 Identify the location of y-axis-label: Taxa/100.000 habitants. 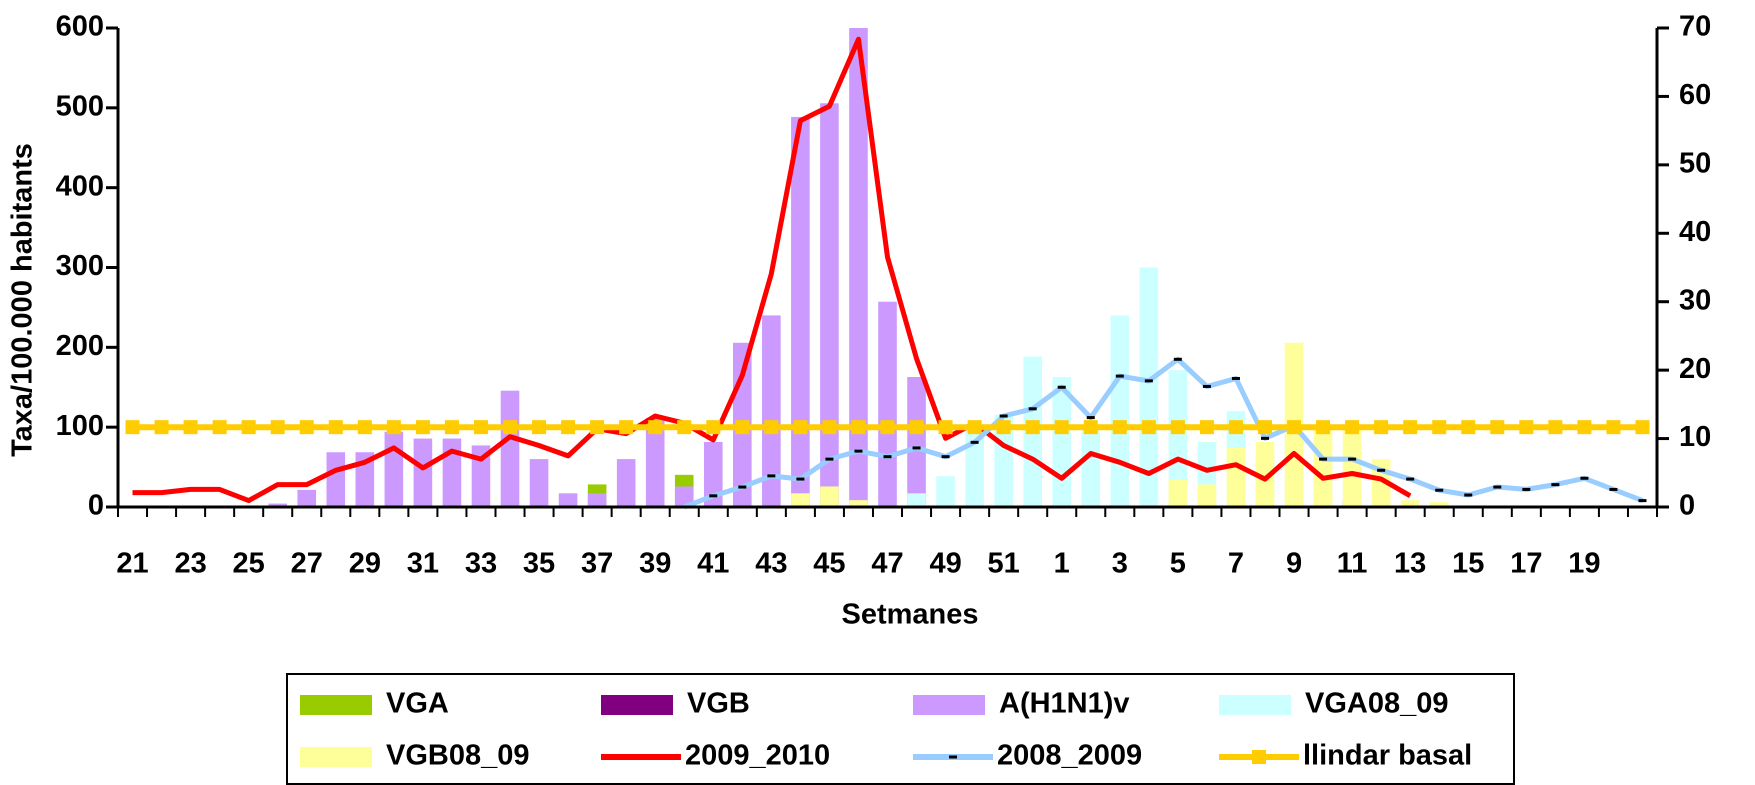
(23, 300).